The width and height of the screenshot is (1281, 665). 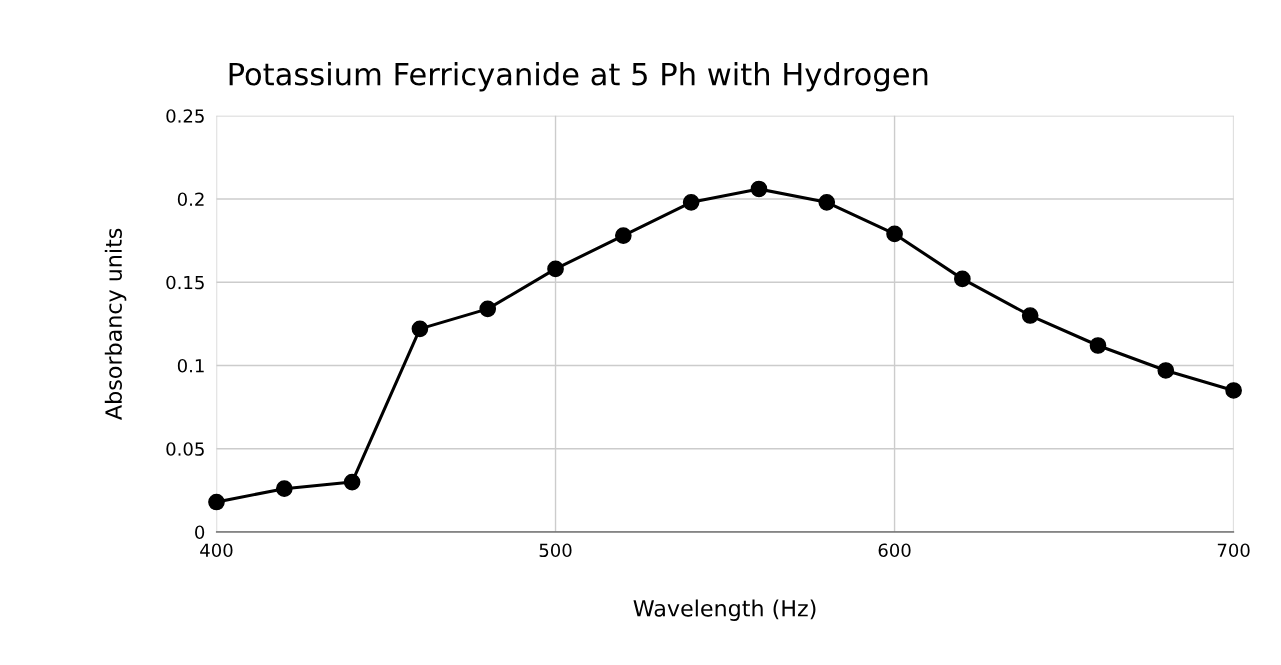 I want to click on chart-title: Potassium Ferricyanide at 5 Ph with Hydrogen, so click(x=578, y=76).